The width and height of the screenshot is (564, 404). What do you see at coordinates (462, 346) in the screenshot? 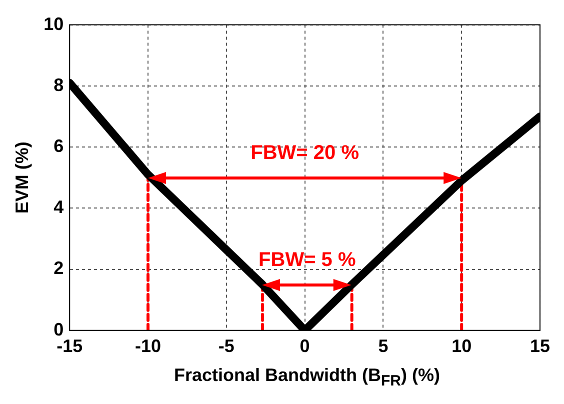
I see `x-tick-label: 10` at bounding box center [462, 346].